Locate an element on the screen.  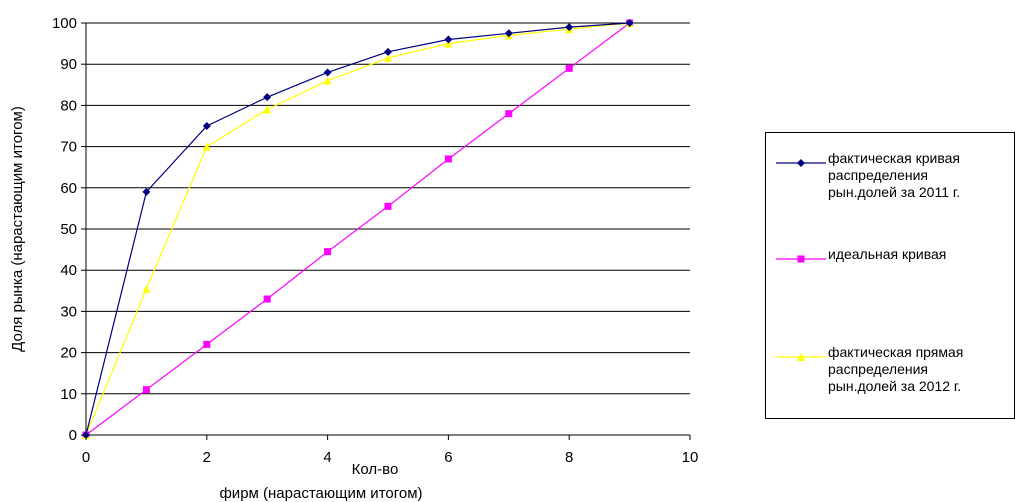
x-tick-label: 10 is located at coordinates (690, 457).